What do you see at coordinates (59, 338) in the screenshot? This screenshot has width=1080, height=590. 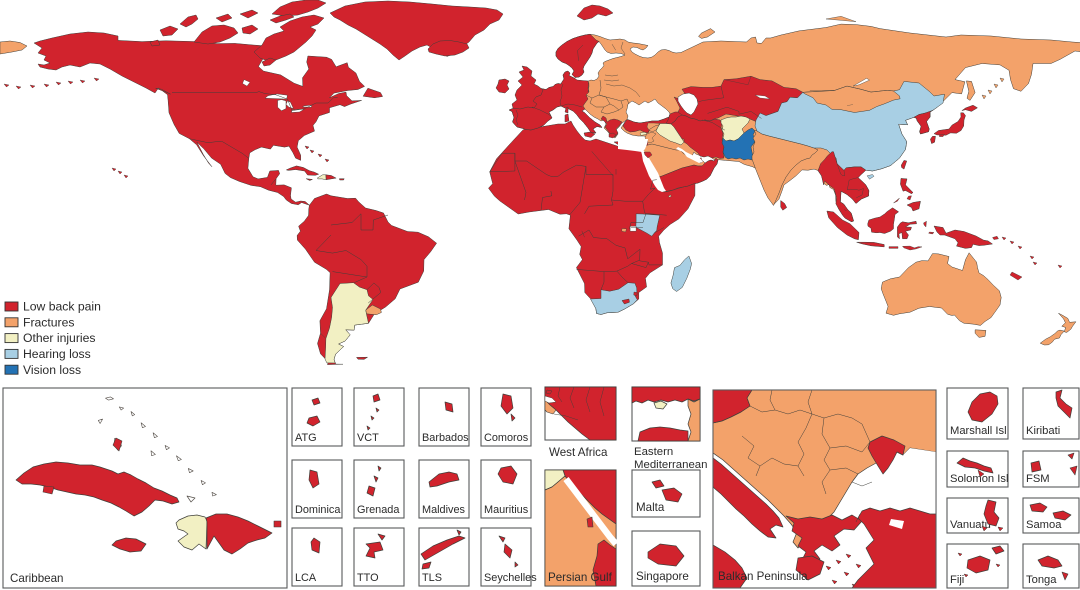 I see `svg-text: Other injuries` at bounding box center [59, 338].